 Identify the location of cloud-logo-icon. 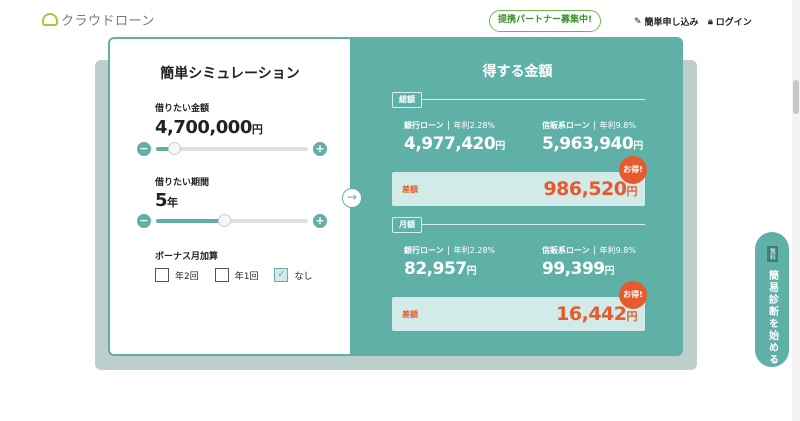
(50, 19).